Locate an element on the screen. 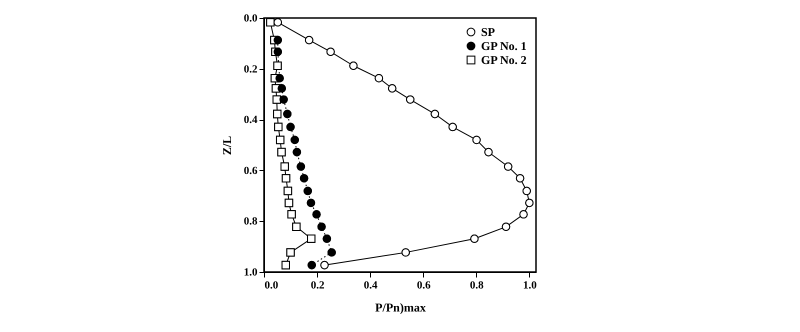 Image resolution: width=800 pixels, height=332 pixels. x-tick-label: 1.0 is located at coordinates (530, 286).